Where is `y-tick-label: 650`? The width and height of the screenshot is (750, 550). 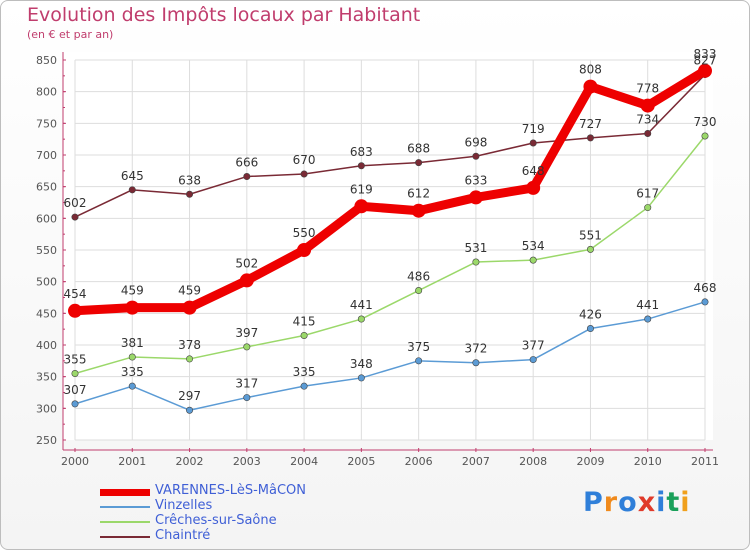 y-tick-label: 650 is located at coordinates (46, 187).